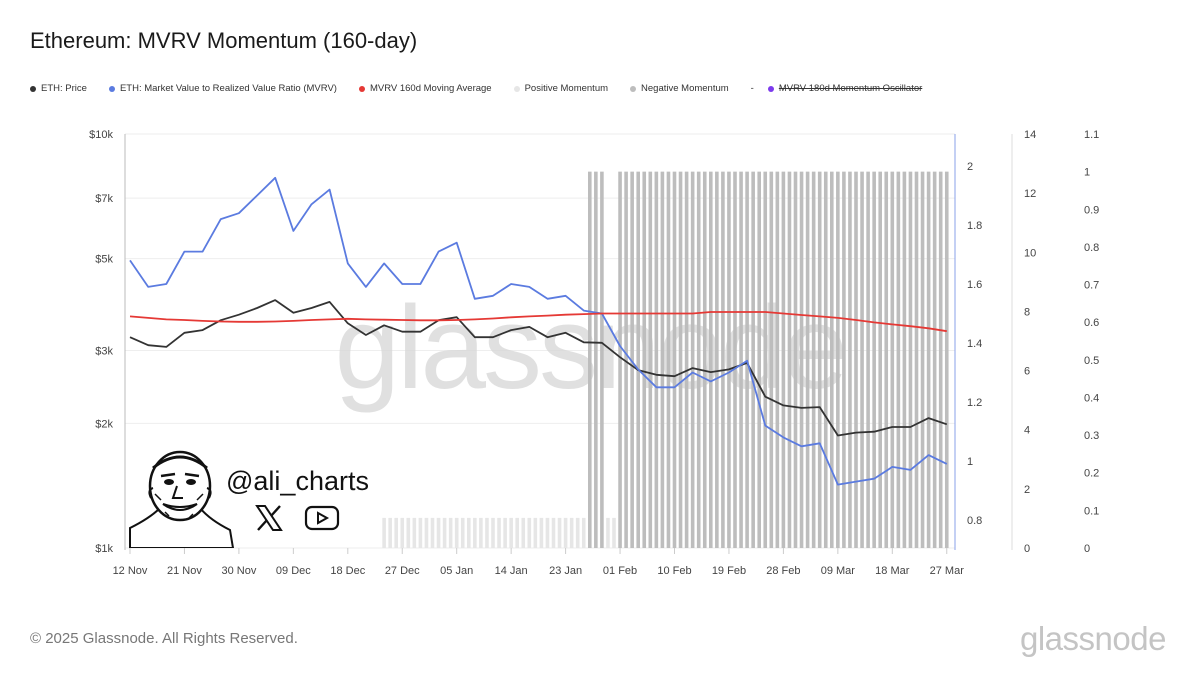 This screenshot has width=1200, height=675. What do you see at coordinates (430, 88) in the screenshot?
I see `legend-label: MVRV 160d Moving Average` at bounding box center [430, 88].